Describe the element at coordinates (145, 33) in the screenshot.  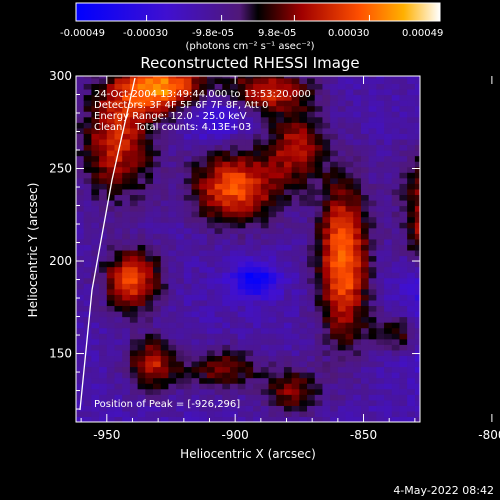
I see `colorbar-tick-label-2: -0.00030` at that location.